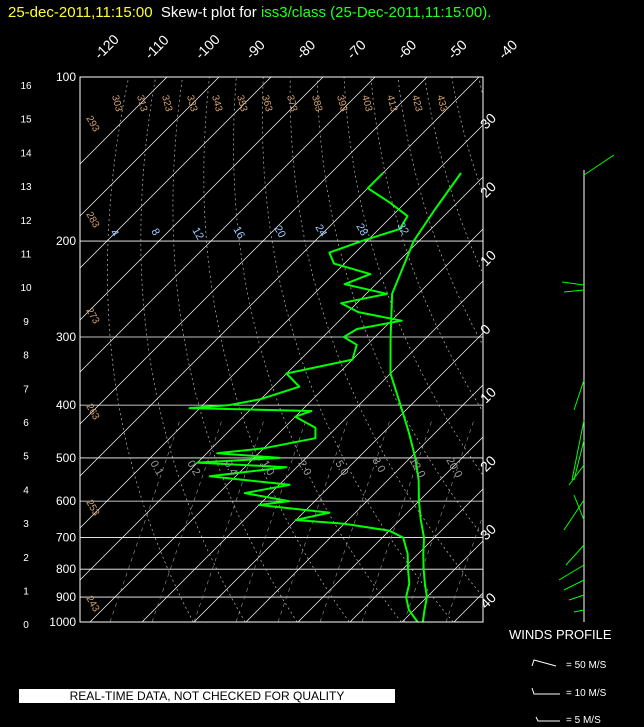 Image resolution: width=644 pixels, height=727 pixels. What do you see at coordinates (62, 622) in the screenshot?
I see `pressure-tick-label: 1000` at bounding box center [62, 622].